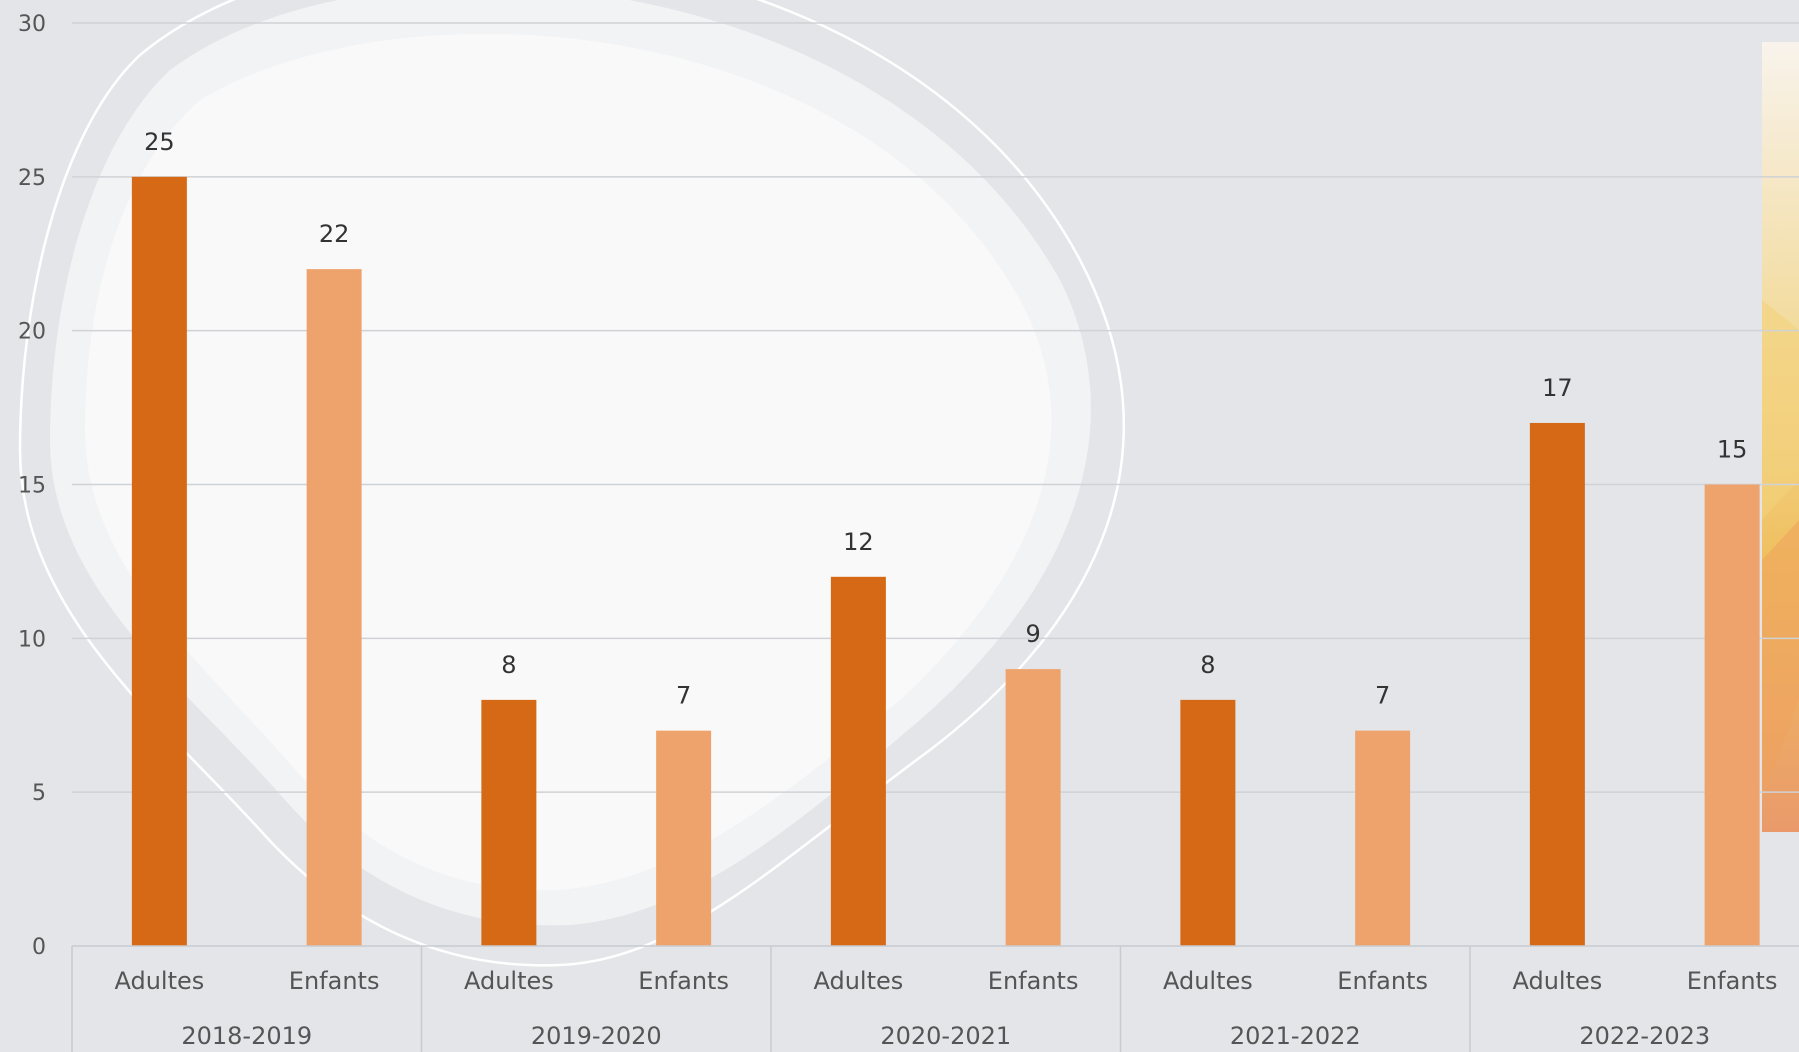 This screenshot has height=1052, width=1799. I want to click on y-tick-label: 25, so click(32, 178).